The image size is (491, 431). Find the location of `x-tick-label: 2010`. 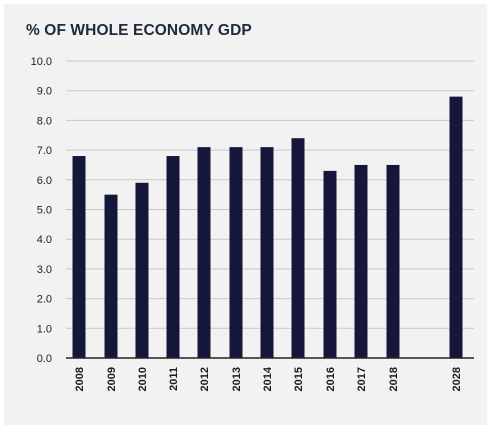

x-tick-label: 2010 is located at coordinates (143, 379).